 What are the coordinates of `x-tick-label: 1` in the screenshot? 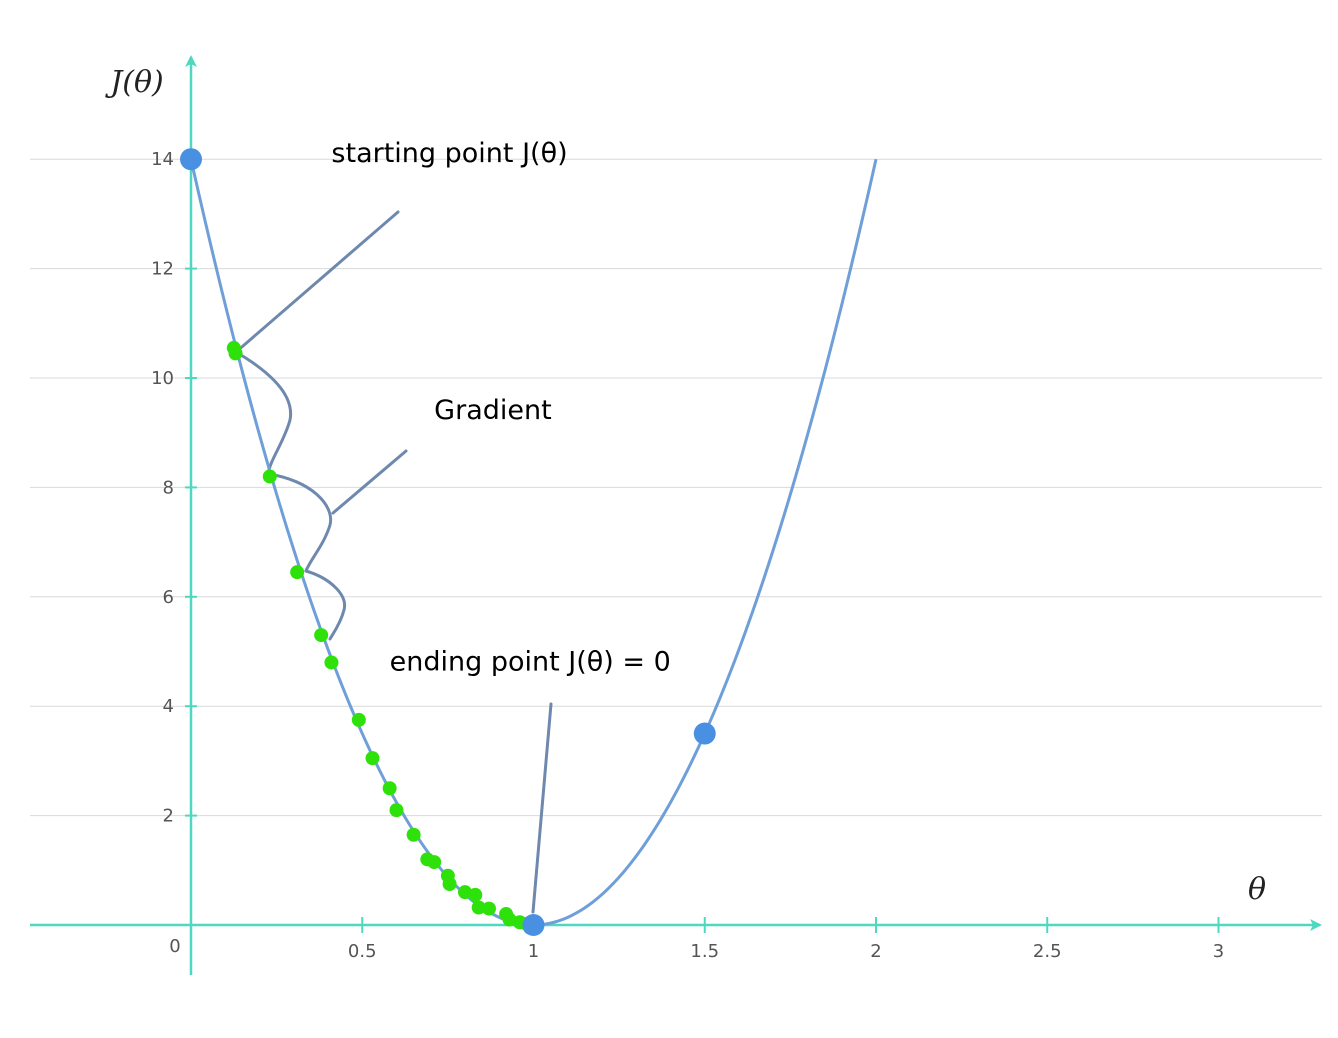 It's located at (533, 951).